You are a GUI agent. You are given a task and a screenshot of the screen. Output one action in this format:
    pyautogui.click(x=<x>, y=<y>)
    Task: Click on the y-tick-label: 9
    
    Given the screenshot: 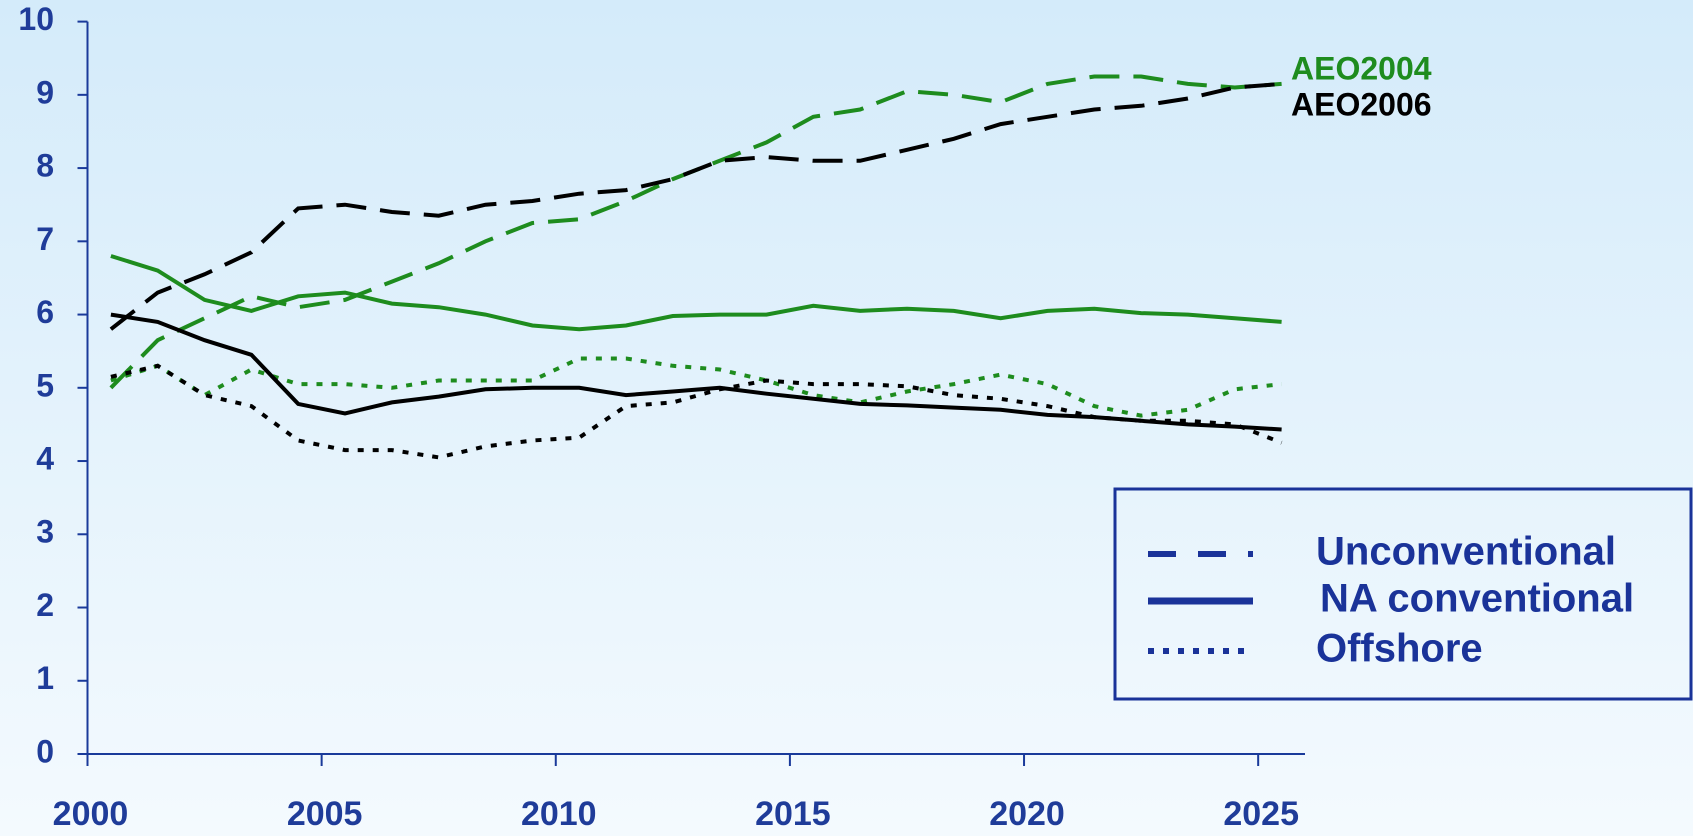 What is the action you would take?
    pyautogui.click(x=45, y=92)
    